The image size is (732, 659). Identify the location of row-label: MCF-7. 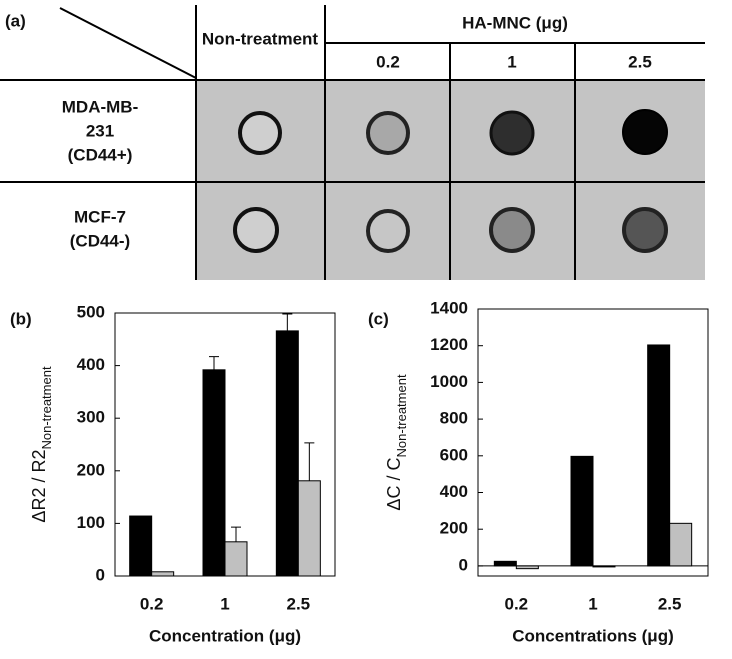
(100, 216).